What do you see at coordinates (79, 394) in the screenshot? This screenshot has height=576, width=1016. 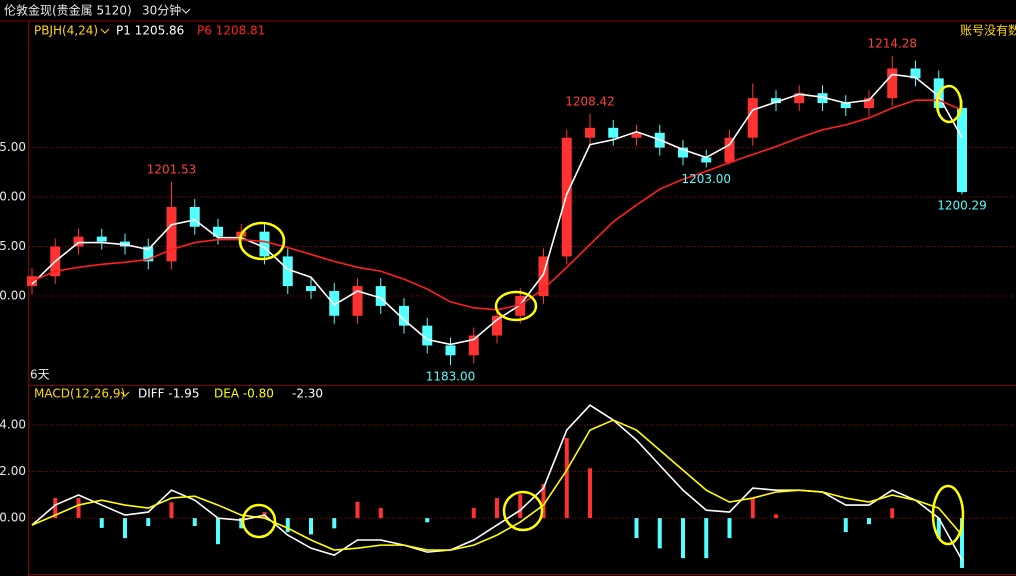 I see `macd-title: MACD(12,26,9)` at bounding box center [79, 394].